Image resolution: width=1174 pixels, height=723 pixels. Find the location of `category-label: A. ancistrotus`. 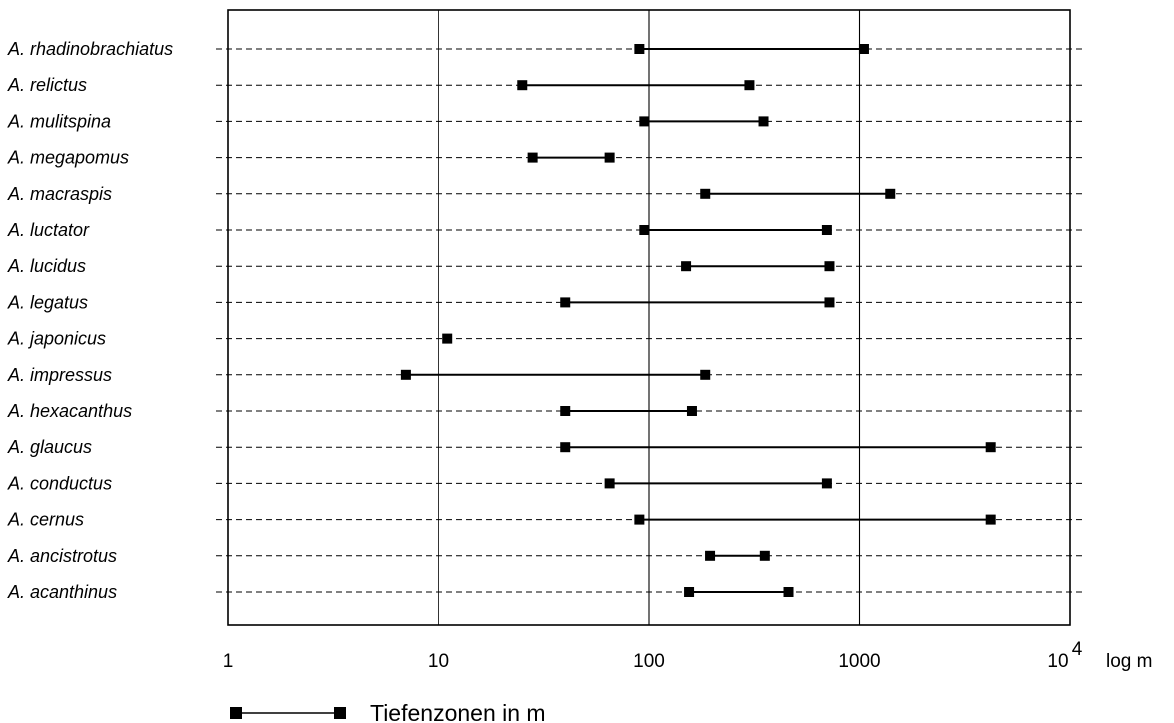

category-label: A. ancistrotus is located at coordinates (62, 556).